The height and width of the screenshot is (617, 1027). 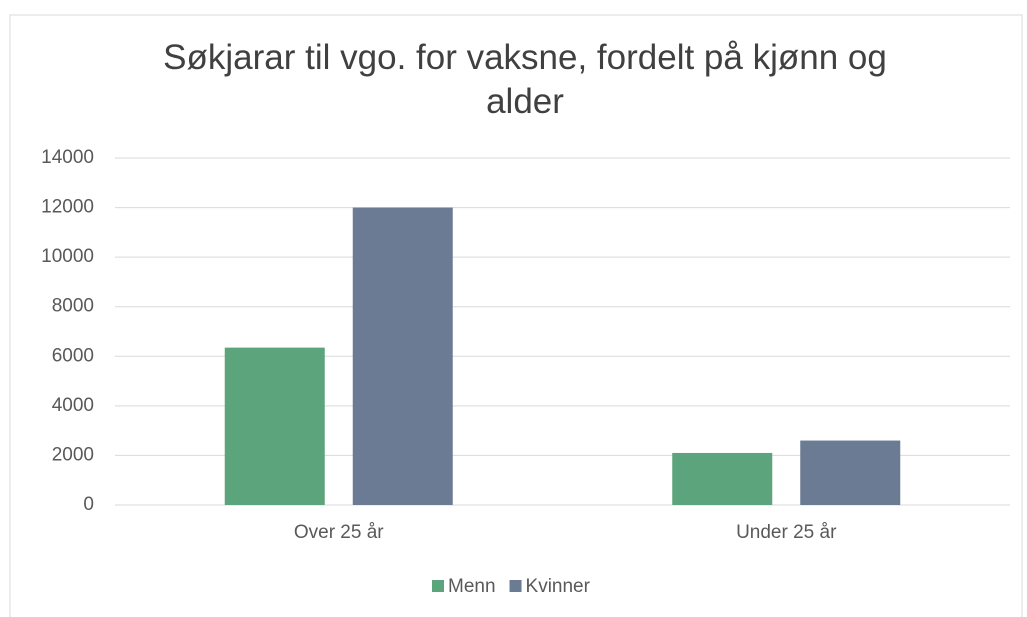 What do you see at coordinates (67, 256) in the screenshot?
I see `y-tick-label: 10000` at bounding box center [67, 256].